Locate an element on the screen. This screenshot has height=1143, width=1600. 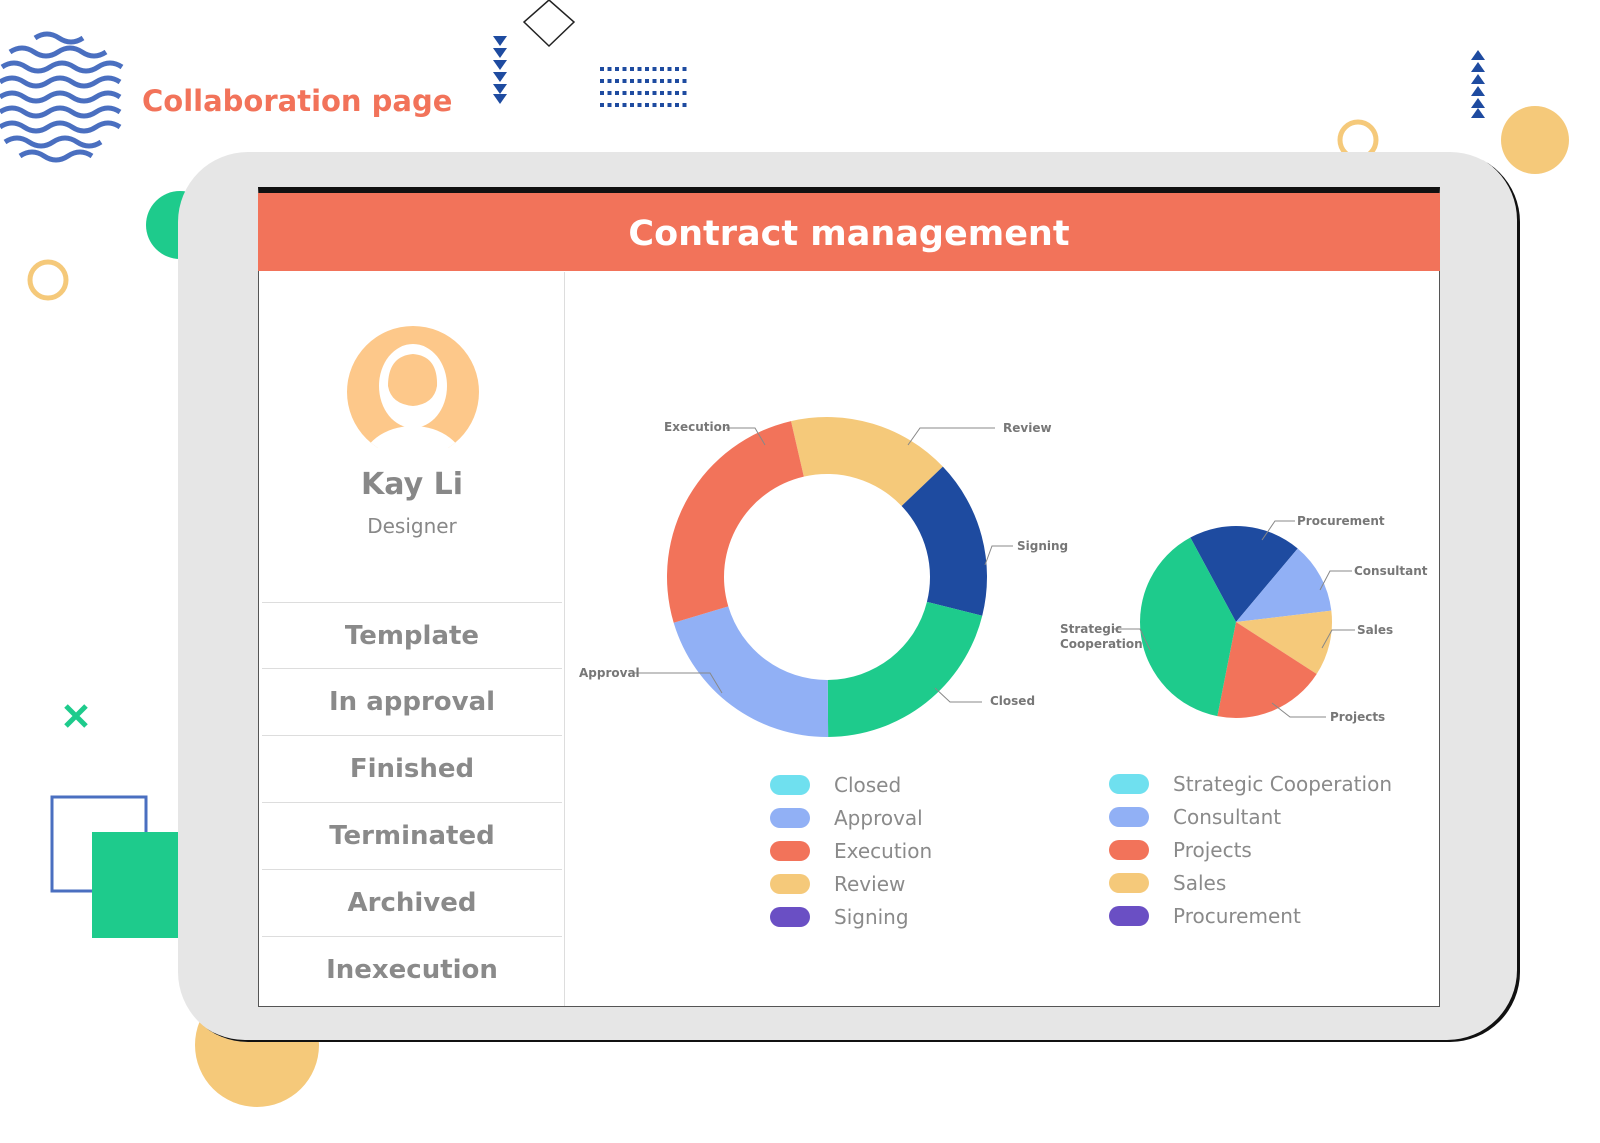
slice-execution is located at coordinates (735, 522).